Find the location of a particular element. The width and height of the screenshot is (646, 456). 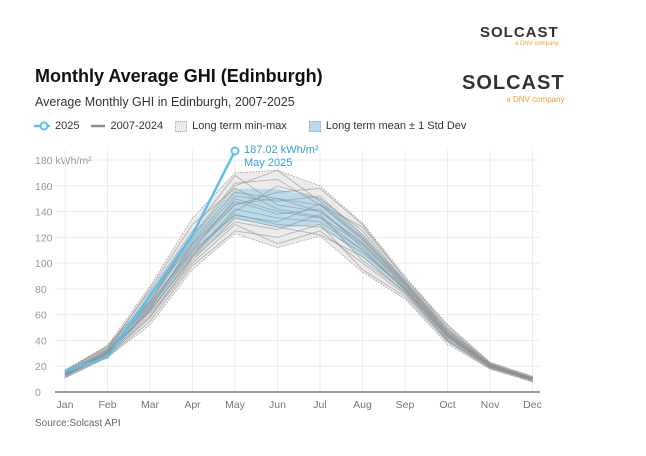

y-tick-label: 180 kWh/m² is located at coordinates (63, 161).